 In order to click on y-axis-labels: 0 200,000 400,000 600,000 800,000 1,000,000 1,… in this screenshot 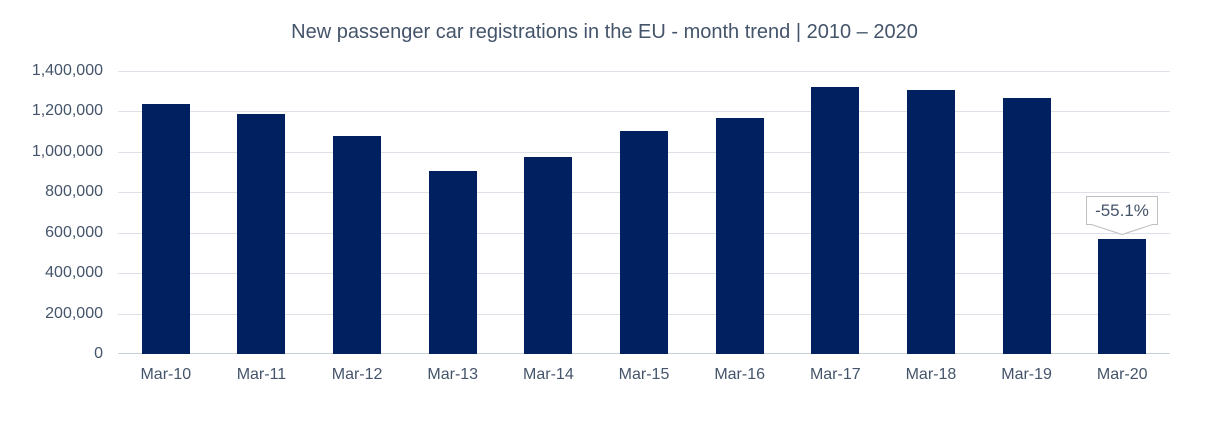, I will do `click(51, 212)`.